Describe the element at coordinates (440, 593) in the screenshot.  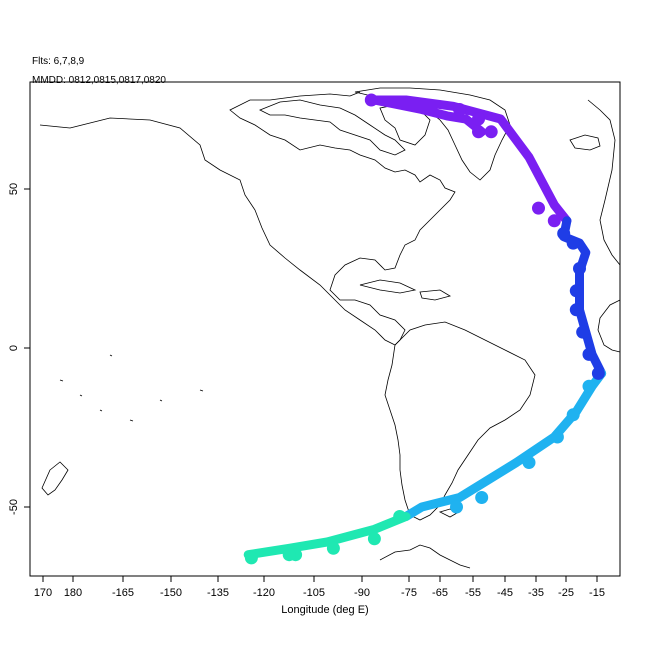
I see `x-tick-label: -65` at that location.